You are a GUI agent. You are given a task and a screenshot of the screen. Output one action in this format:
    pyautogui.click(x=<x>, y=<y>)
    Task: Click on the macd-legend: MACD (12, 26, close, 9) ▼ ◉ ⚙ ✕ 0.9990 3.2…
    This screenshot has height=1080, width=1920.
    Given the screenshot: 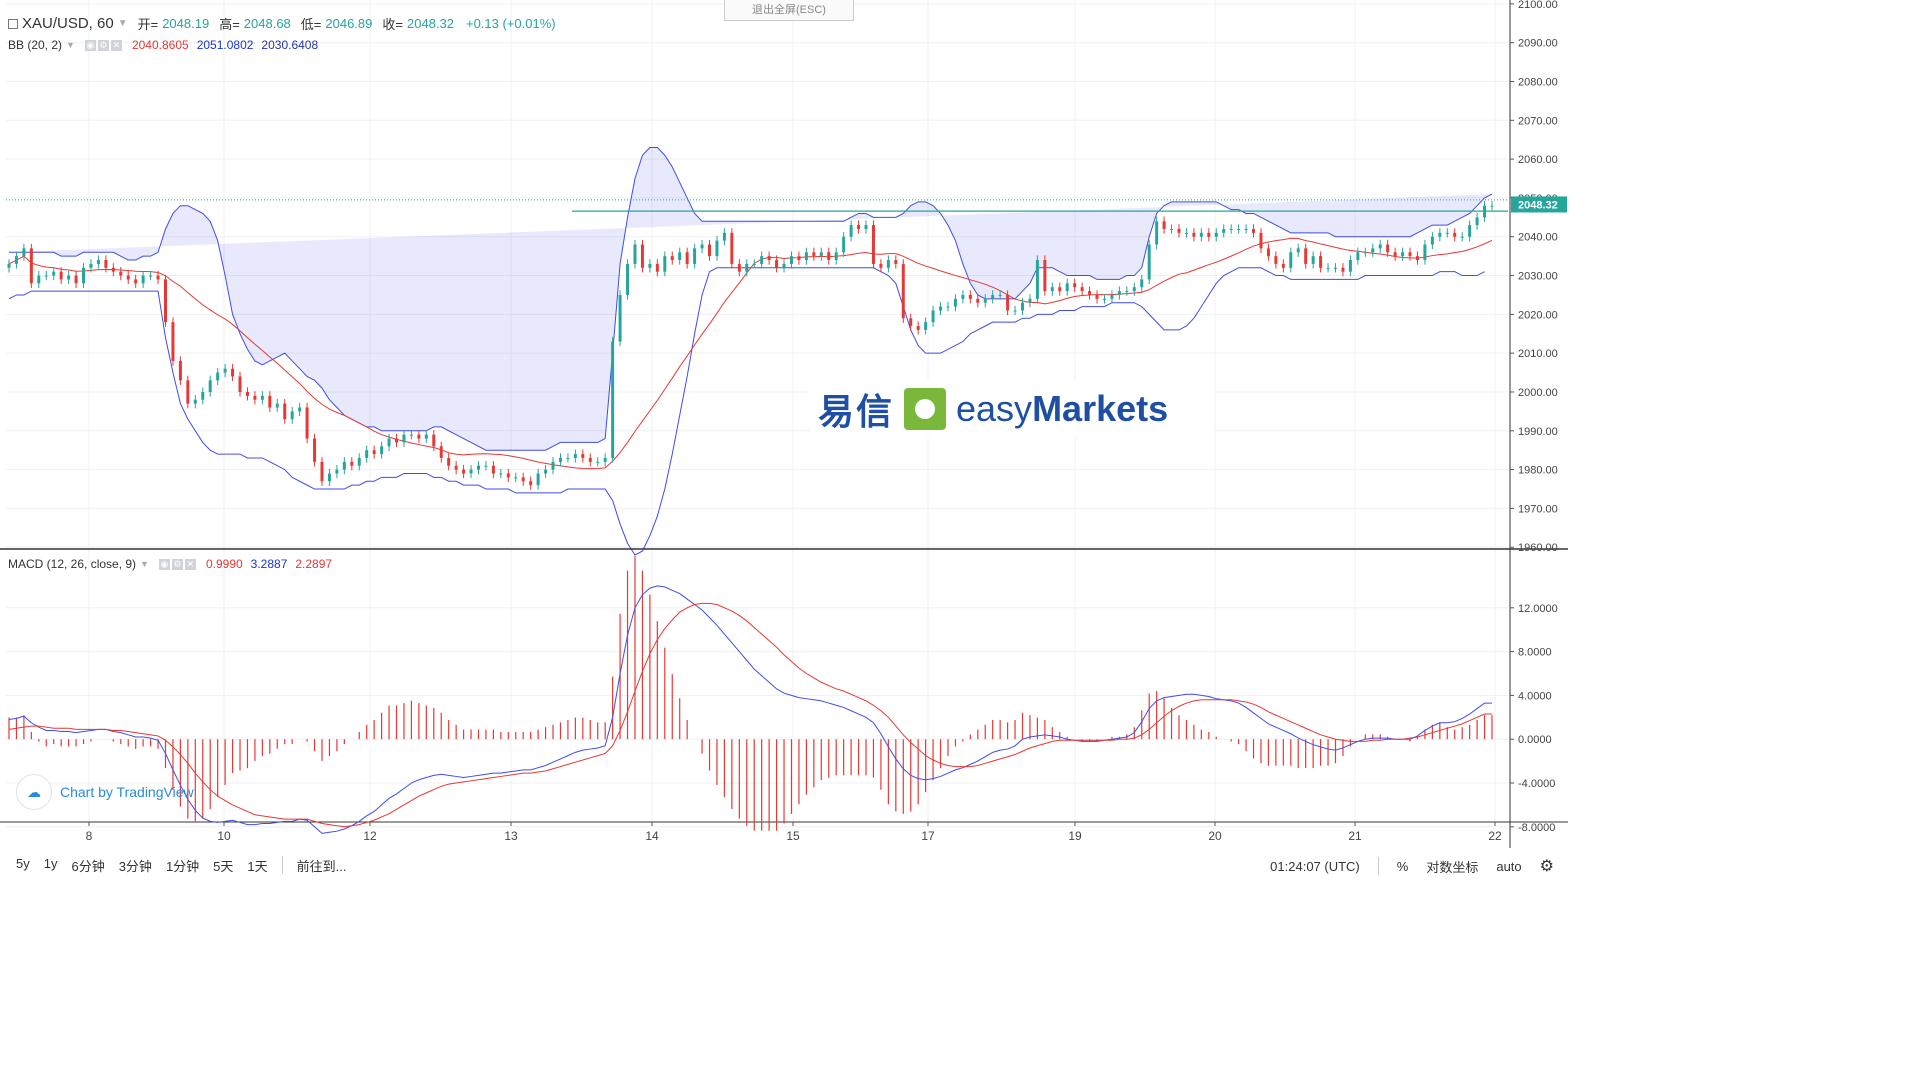 What is the action you would take?
    pyautogui.click(x=170, y=564)
    